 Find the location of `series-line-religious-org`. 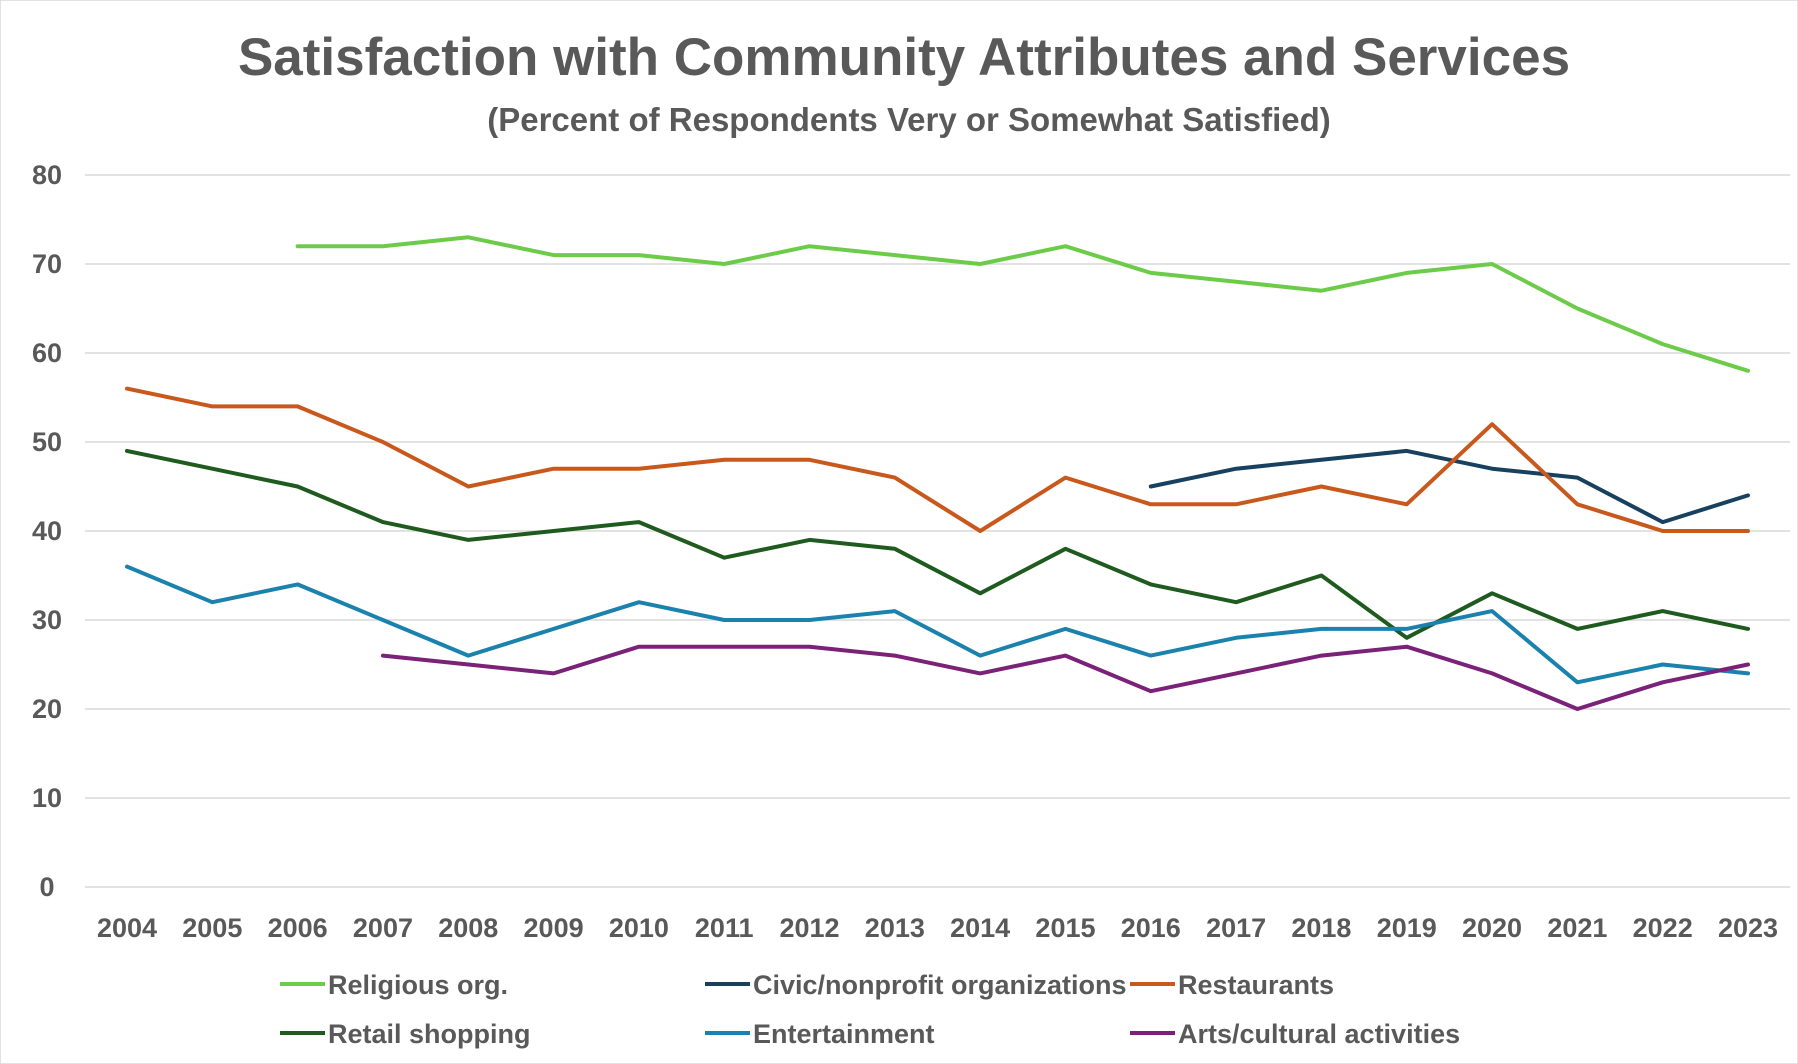

series-line-religious-org is located at coordinates (1022, 304).